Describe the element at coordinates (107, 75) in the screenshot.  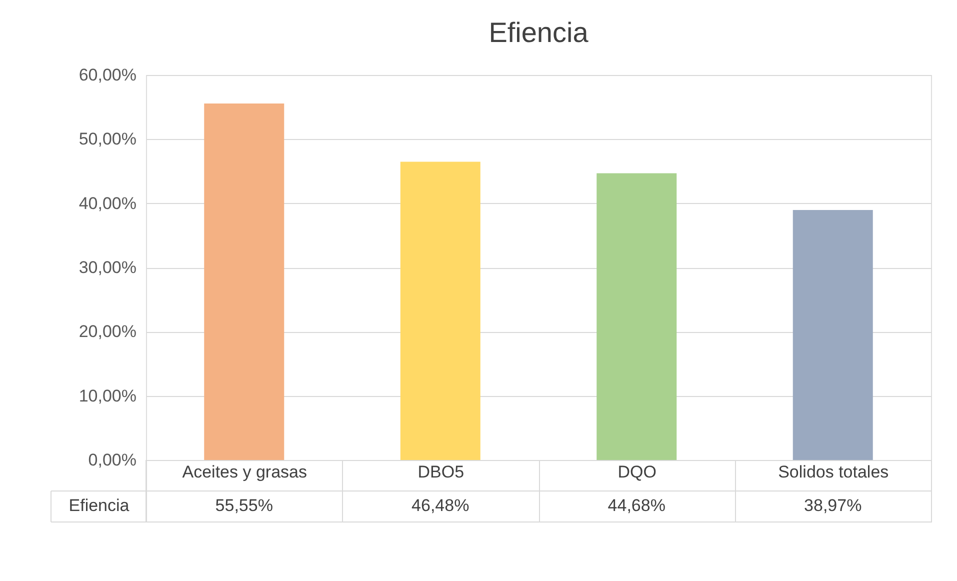
I see `y-tick-label: 60,00%` at that location.